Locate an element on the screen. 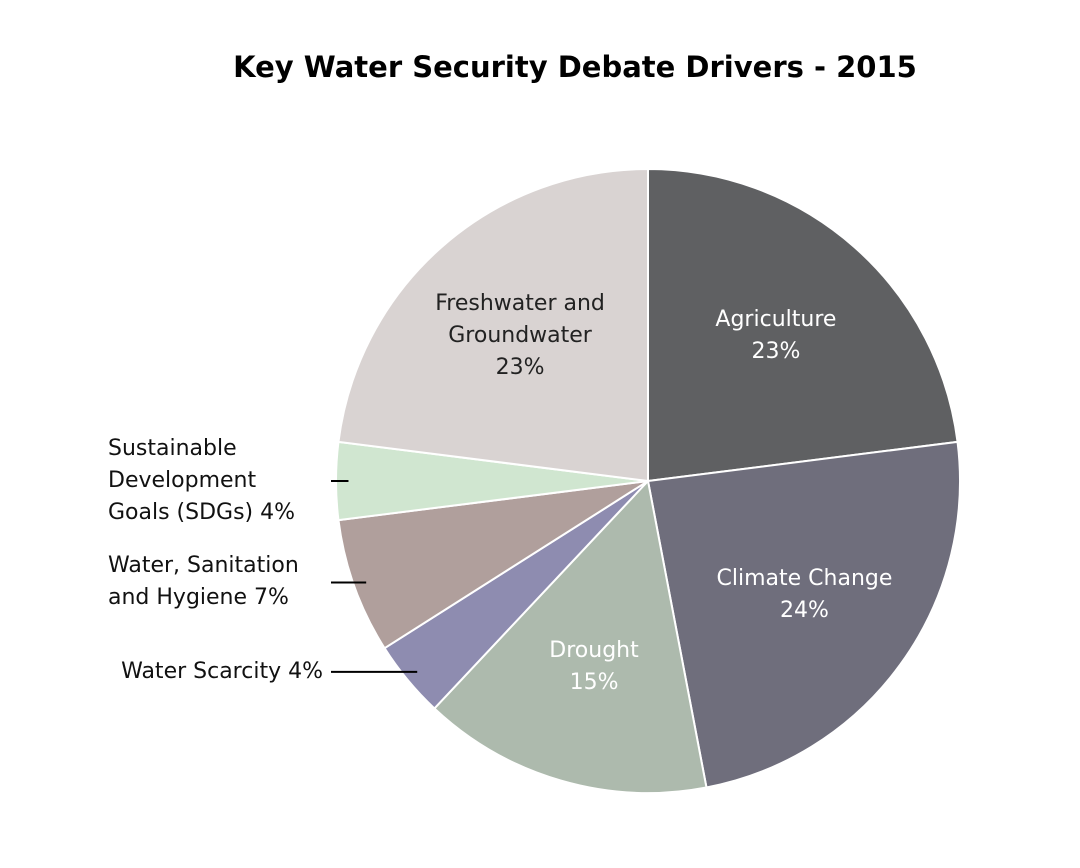  value-label: 15% is located at coordinates (594, 682).